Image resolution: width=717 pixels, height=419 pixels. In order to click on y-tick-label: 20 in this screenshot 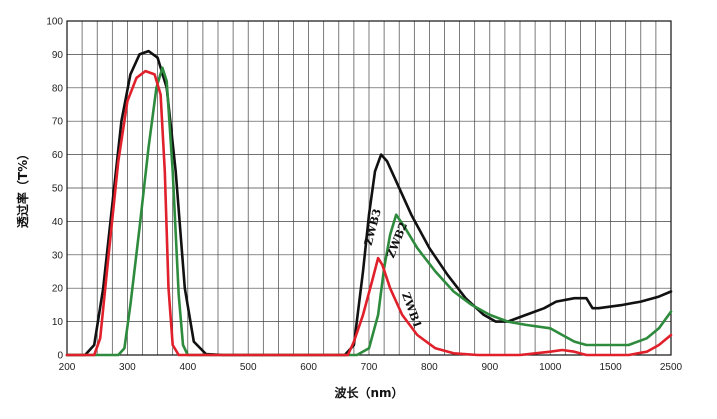, I will do `click(58, 289)`.